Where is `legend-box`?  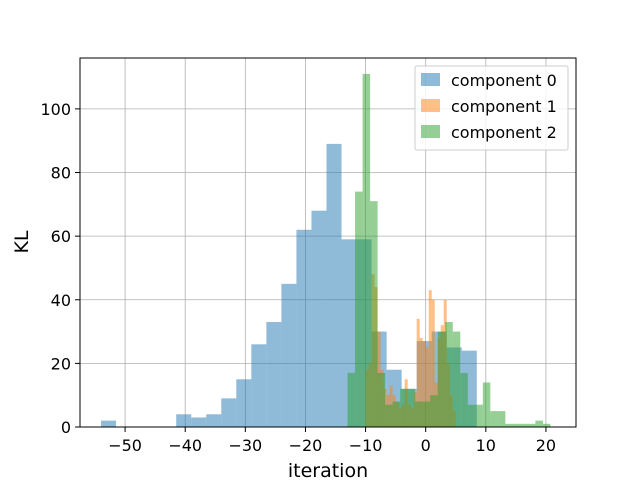
legend-box is located at coordinates (491, 108).